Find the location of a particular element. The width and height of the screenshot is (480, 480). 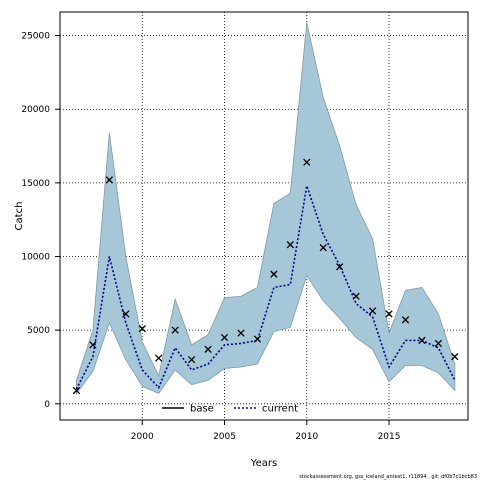

x-tick-label: 2000 is located at coordinates (142, 437).